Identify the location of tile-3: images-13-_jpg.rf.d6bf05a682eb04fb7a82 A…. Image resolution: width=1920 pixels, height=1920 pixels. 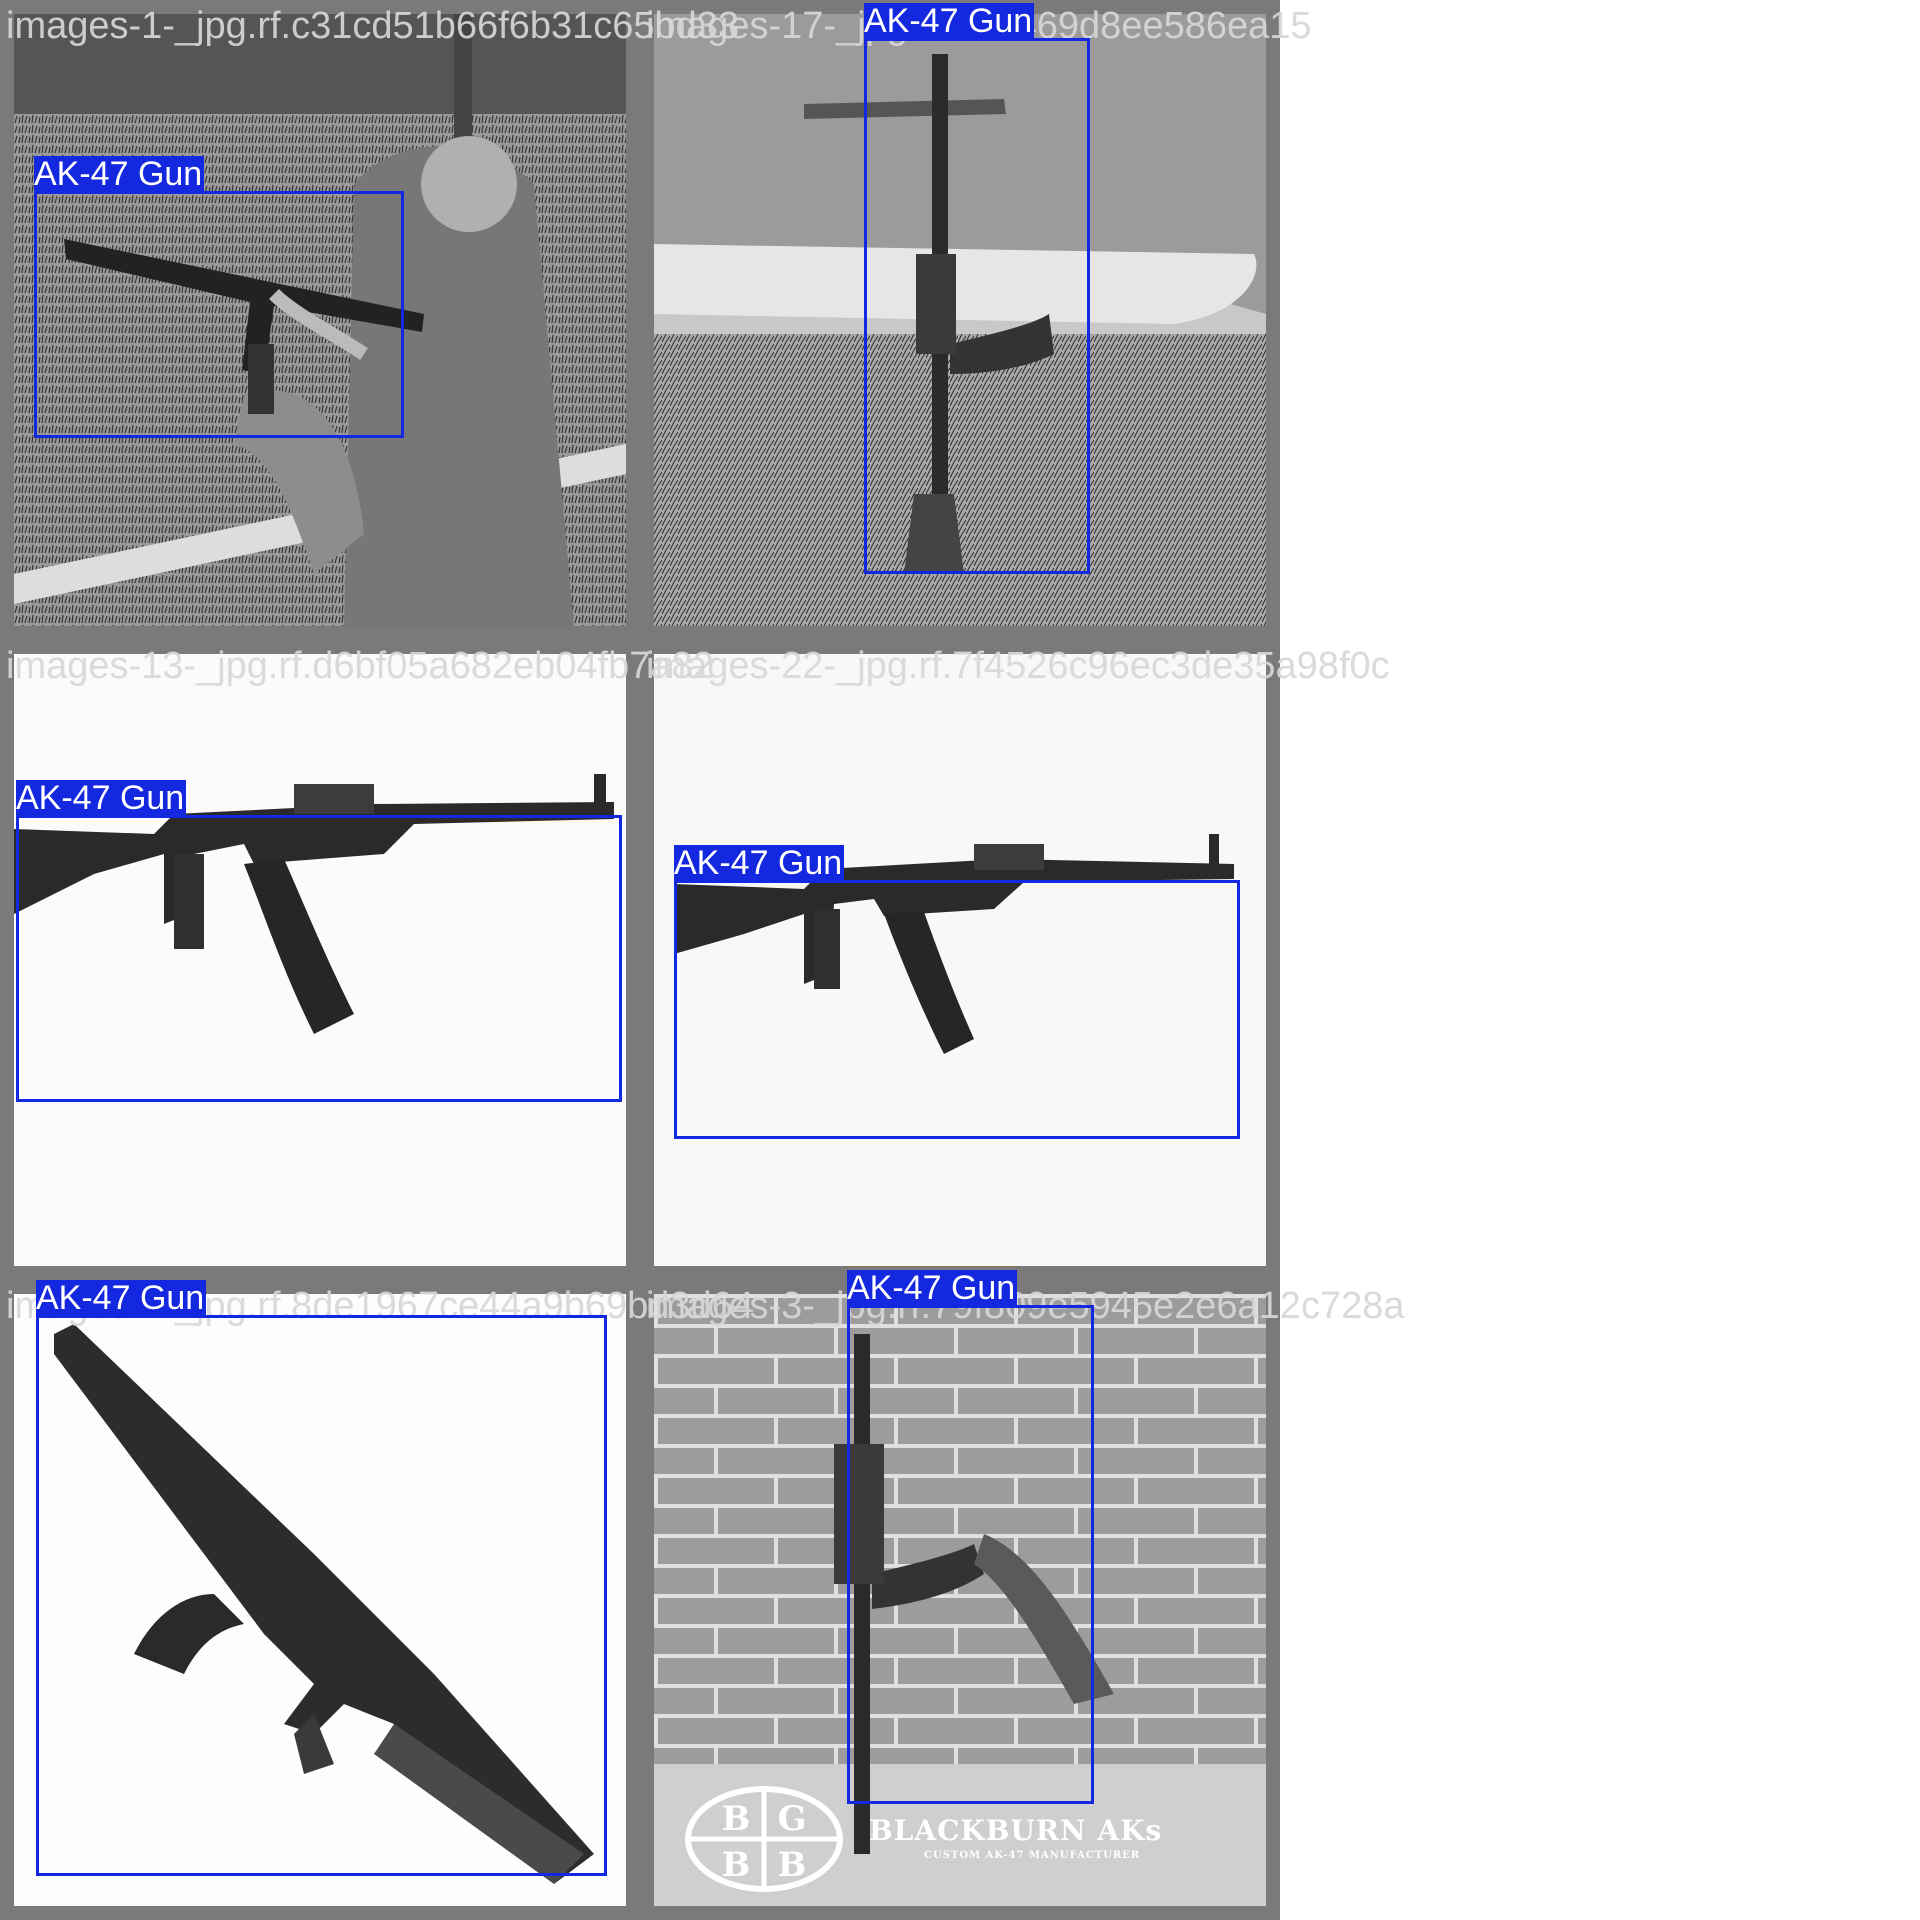
(357, 960).